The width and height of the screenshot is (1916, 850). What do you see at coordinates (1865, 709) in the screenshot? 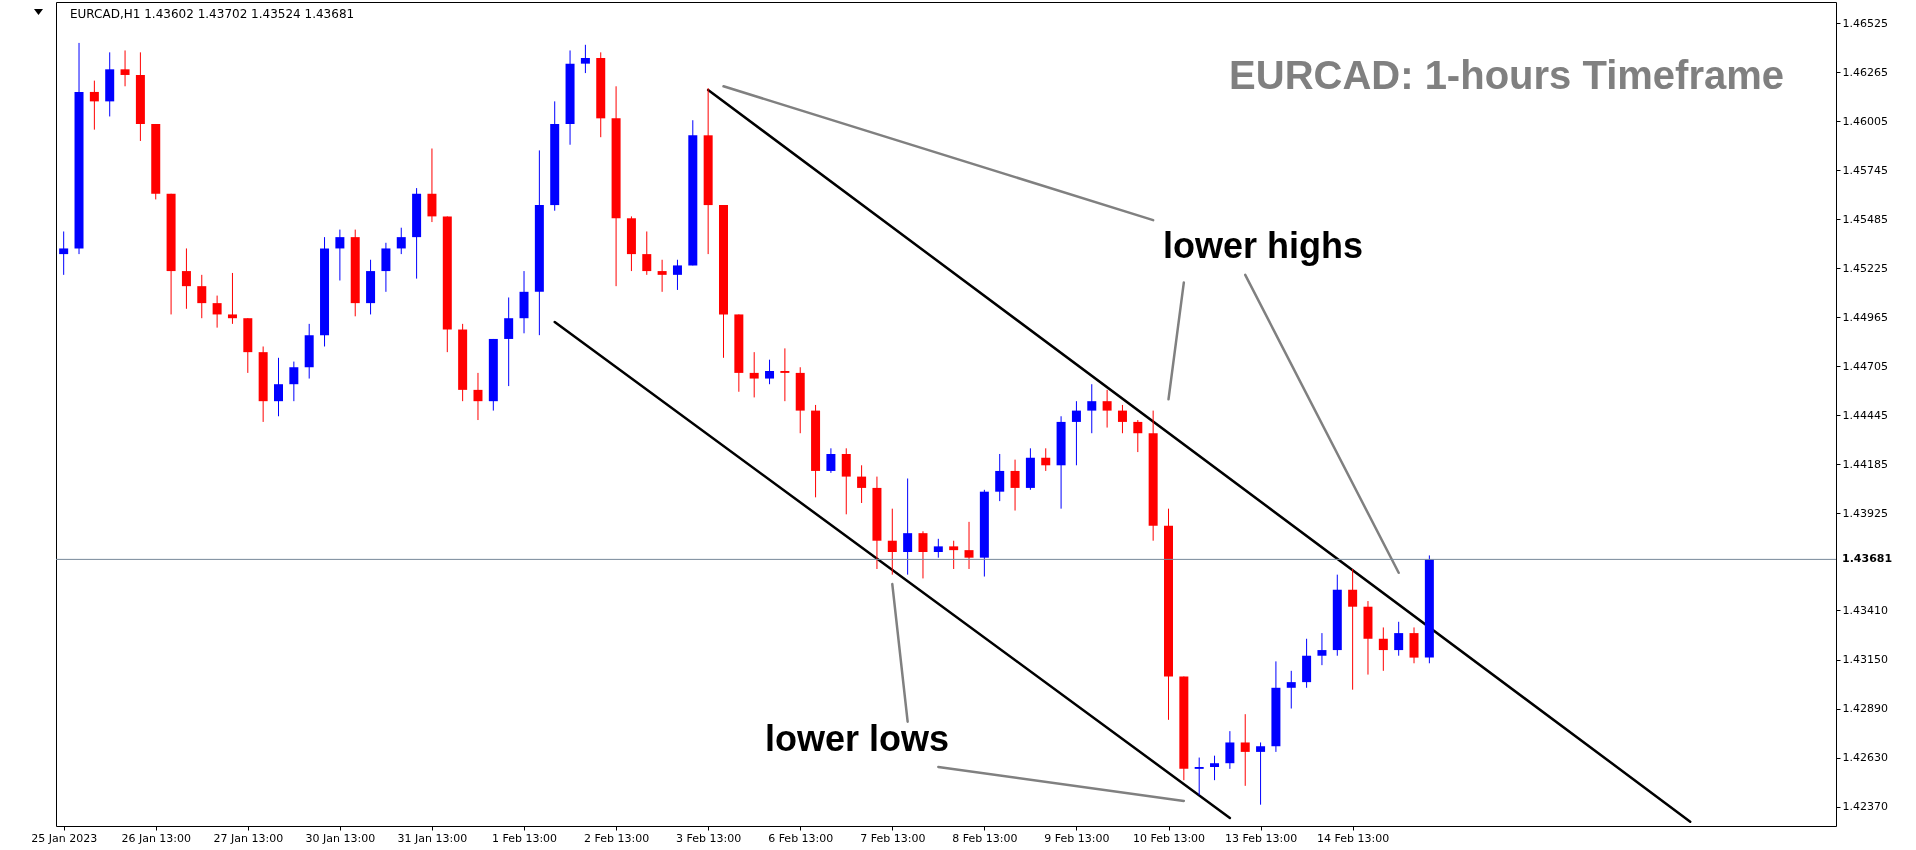
I see `y-tick-label: 1.42890` at bounding box center [1865, 709].